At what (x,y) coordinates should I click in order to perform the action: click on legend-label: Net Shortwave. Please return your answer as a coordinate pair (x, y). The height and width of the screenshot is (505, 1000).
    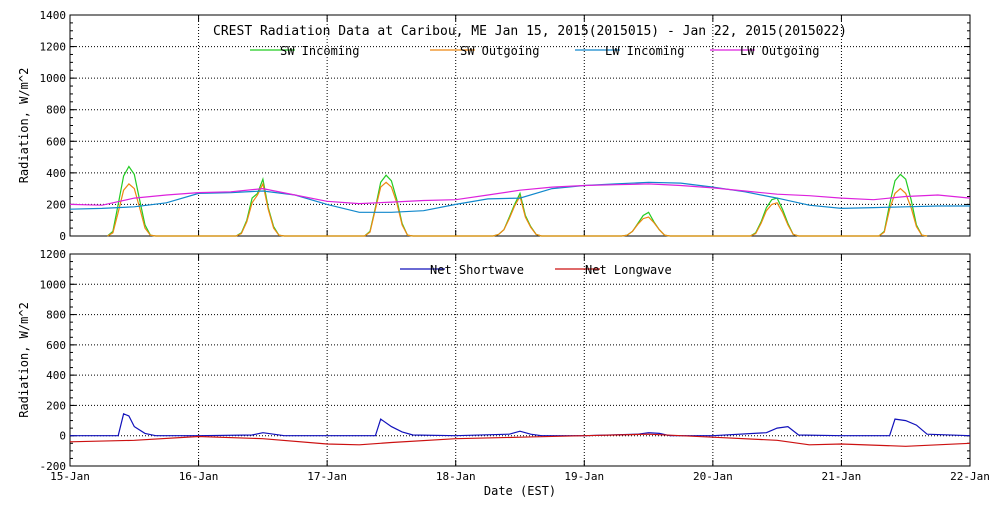
    Looking at the image, I should click on (477, 270).